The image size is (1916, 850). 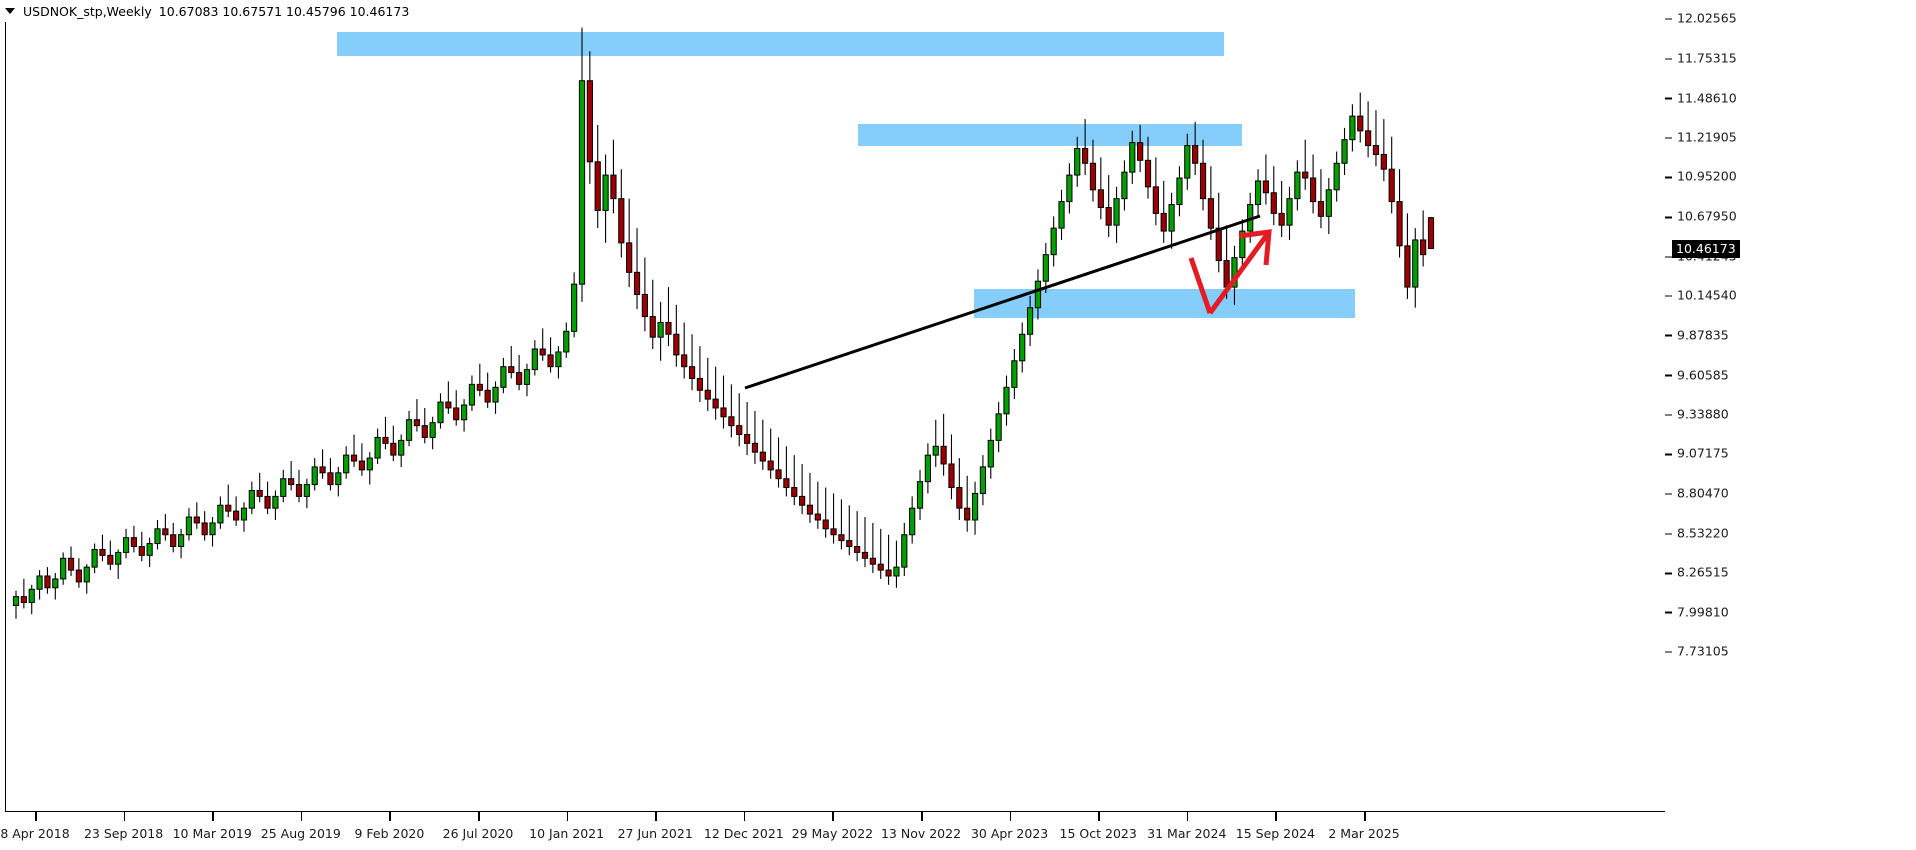 I want to click on price-tick-text: 7.99810, so click(x=1703, y=612).